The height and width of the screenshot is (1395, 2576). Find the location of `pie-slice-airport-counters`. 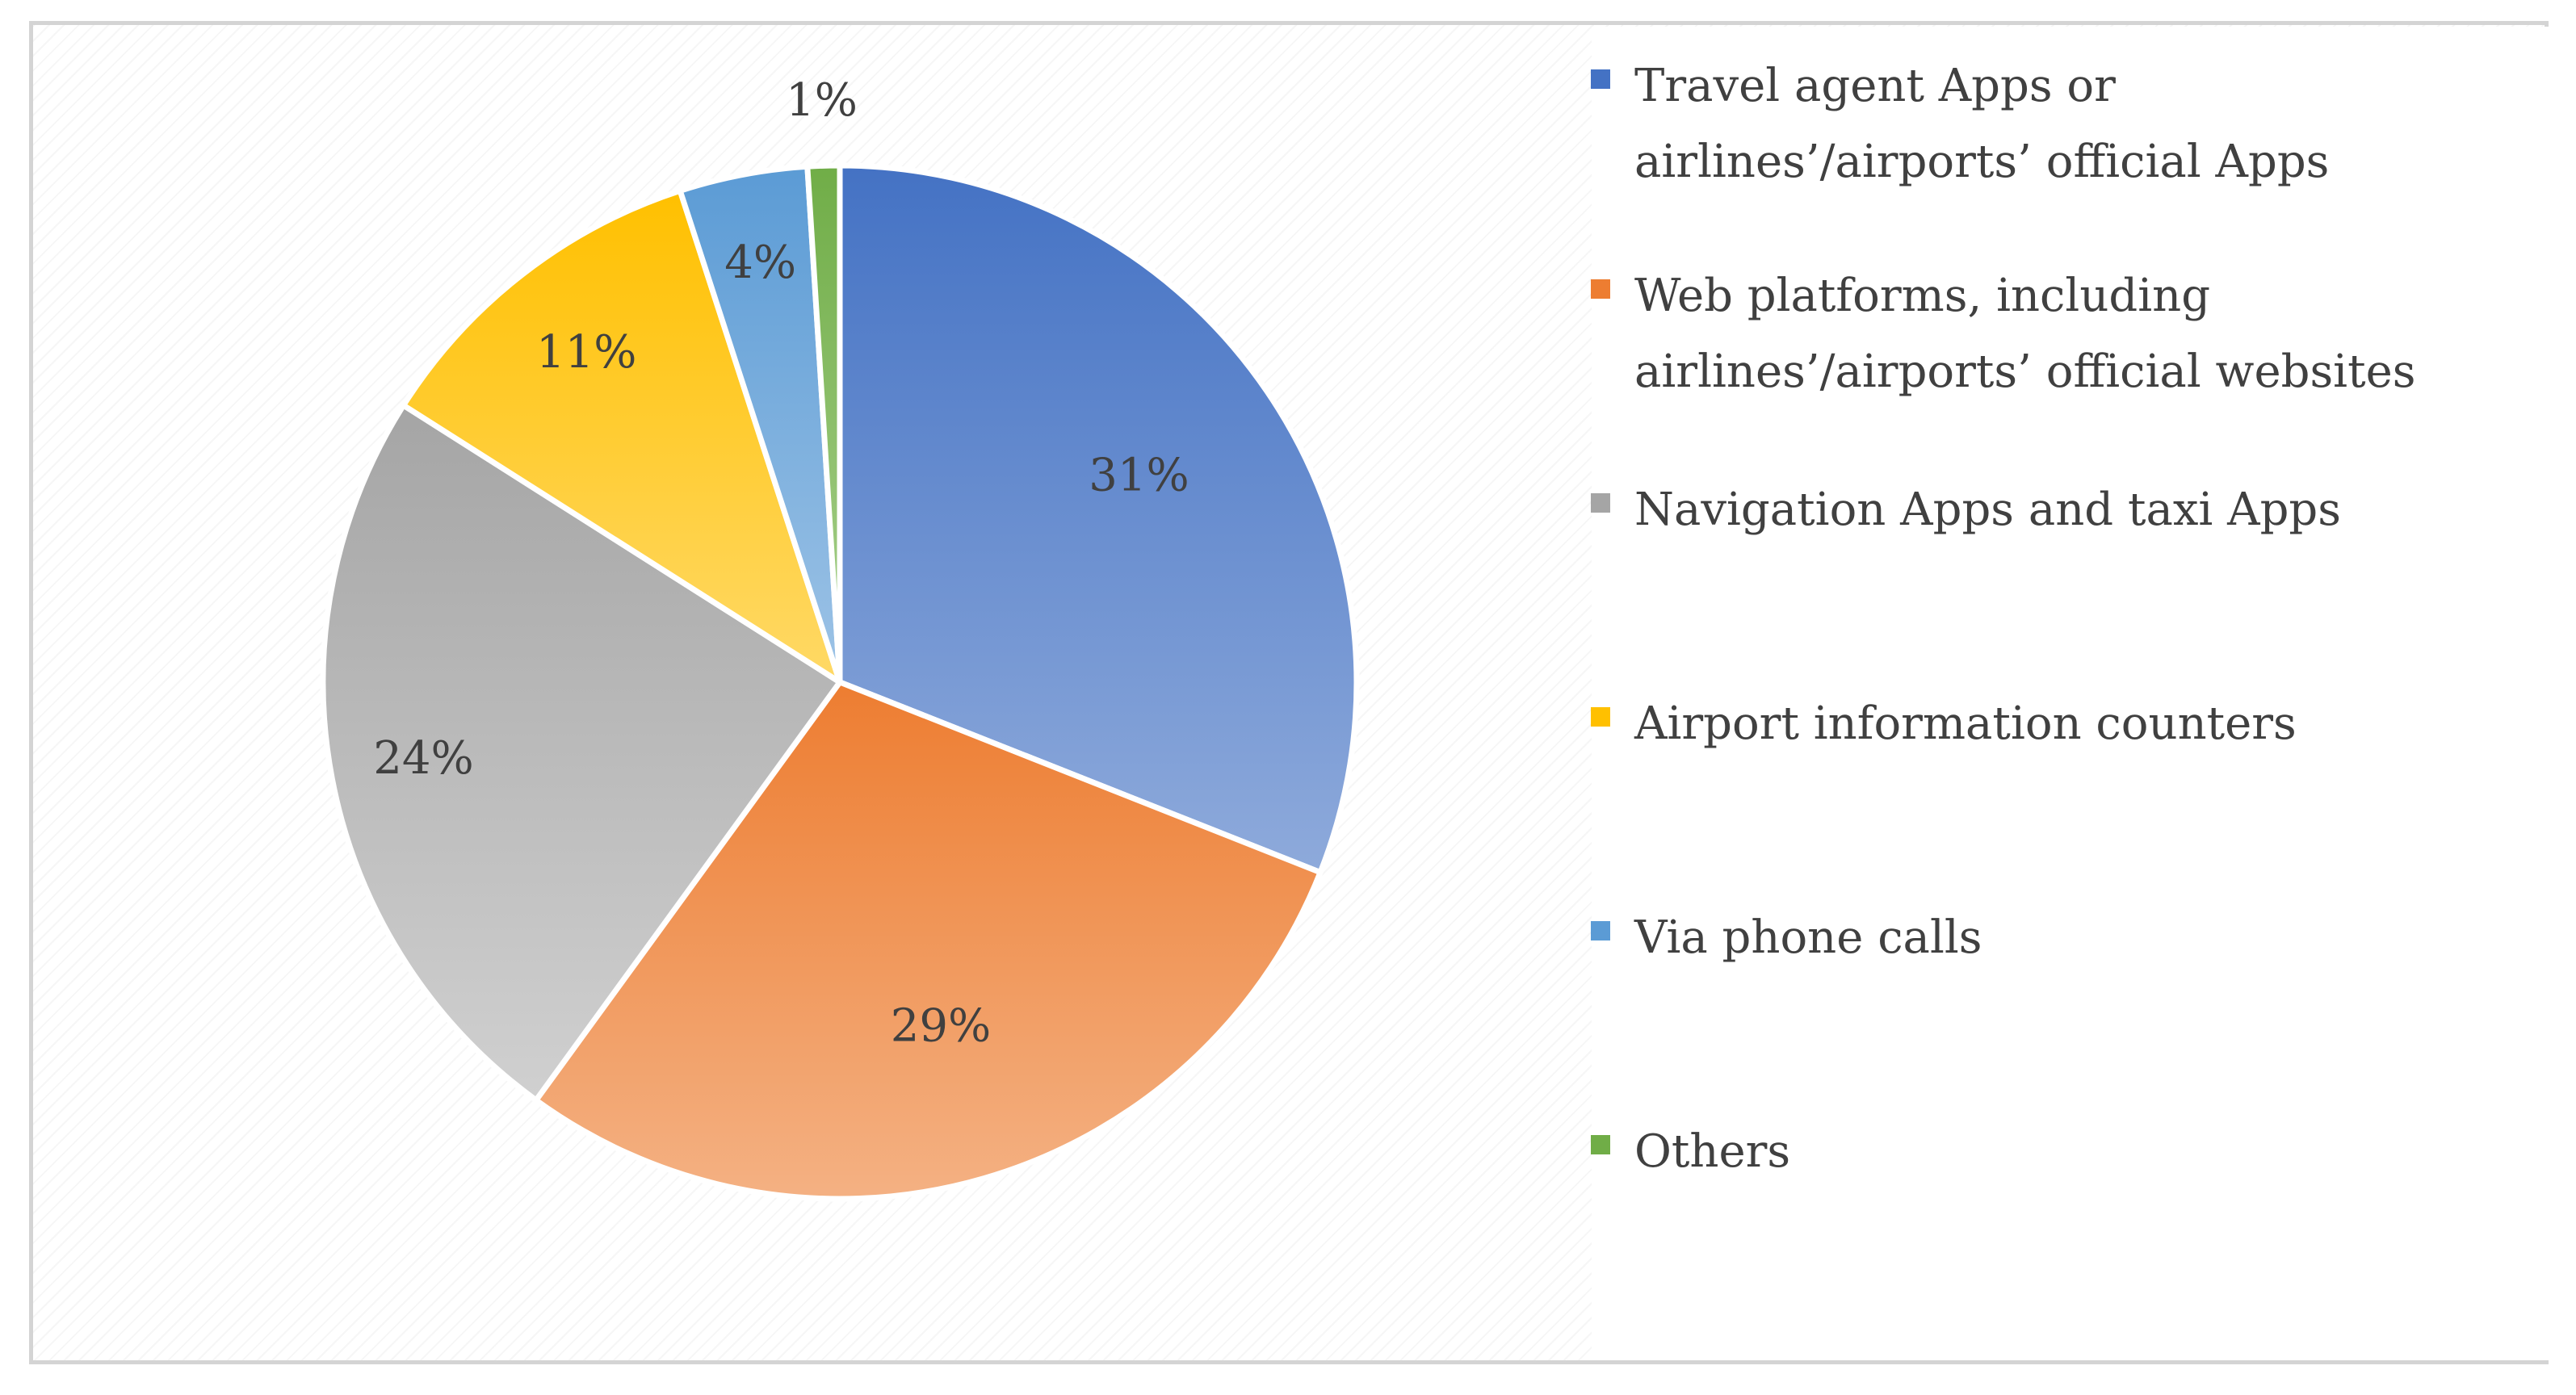

pie-slice-airport-counters is located at coordinates (622, 436).